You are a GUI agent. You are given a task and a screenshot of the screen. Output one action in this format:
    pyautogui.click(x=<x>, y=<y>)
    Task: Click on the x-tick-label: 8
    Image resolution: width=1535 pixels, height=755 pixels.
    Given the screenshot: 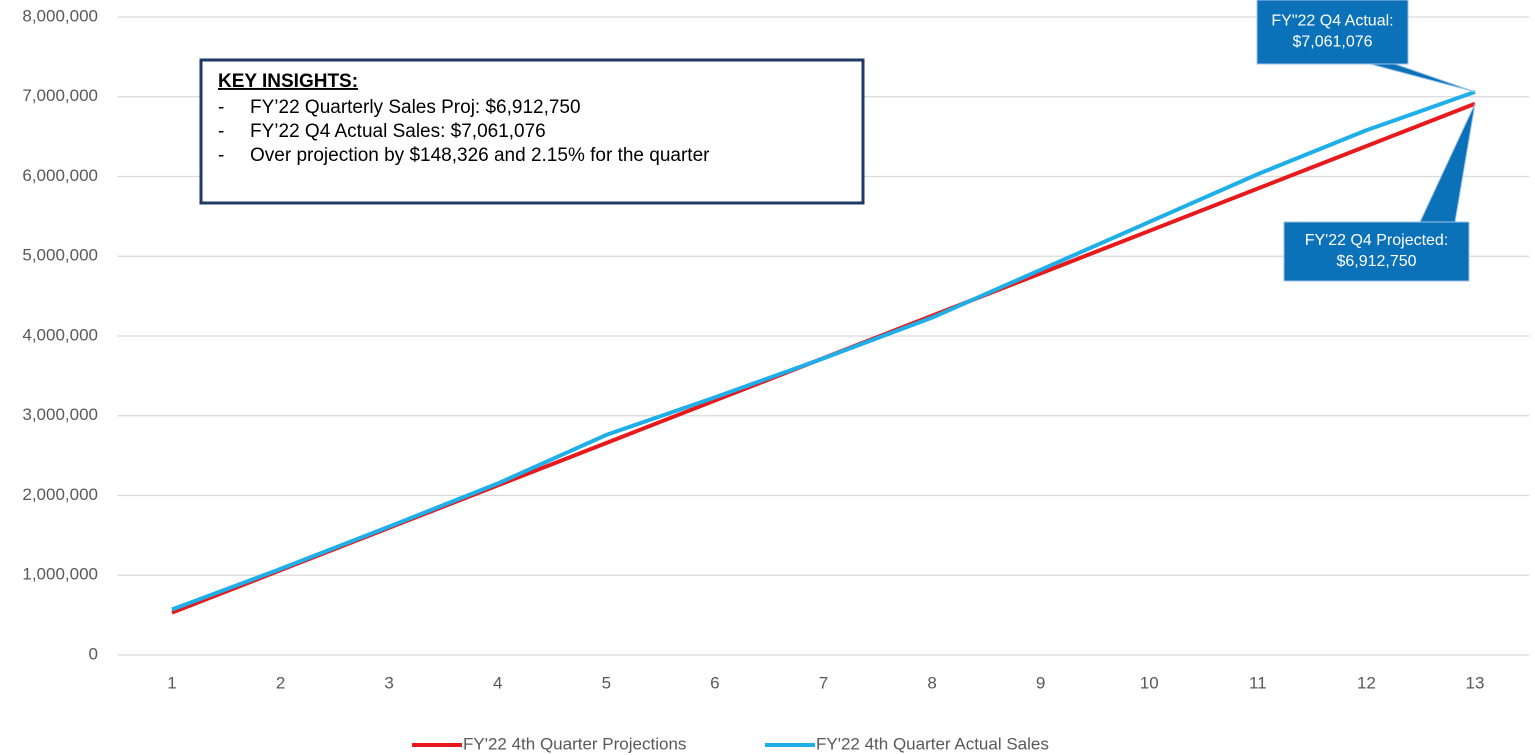 What is the action you would take?
    pyautogui.click(x=931, y=682)
    